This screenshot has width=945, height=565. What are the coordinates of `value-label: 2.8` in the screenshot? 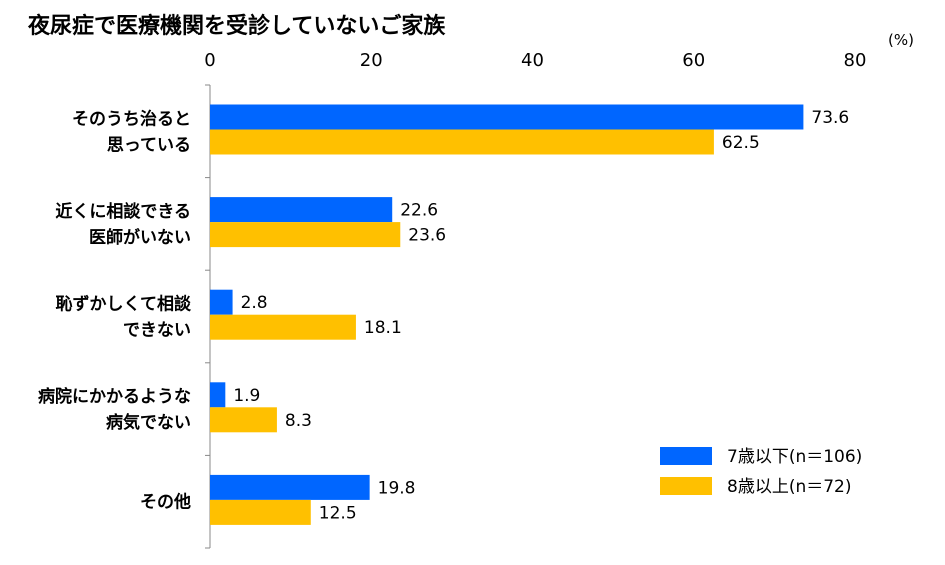 It's located at (254, 303).